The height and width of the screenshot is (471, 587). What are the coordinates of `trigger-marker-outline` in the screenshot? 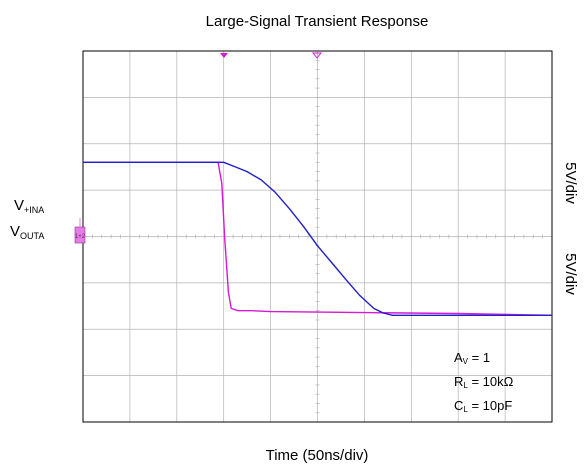 It's located at (317, 55).